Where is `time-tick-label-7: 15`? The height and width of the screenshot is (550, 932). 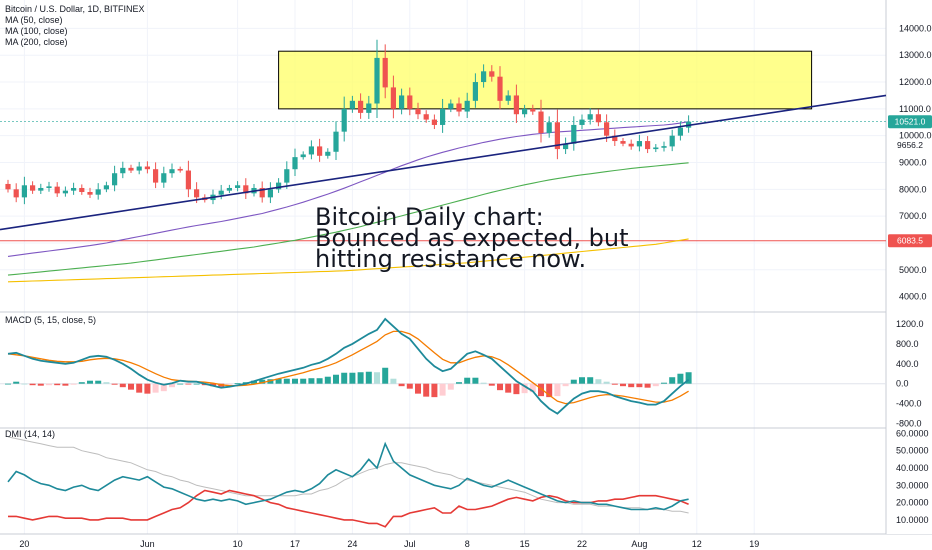 time-tick-label-7: 15 is located at coordinates (525, 544).